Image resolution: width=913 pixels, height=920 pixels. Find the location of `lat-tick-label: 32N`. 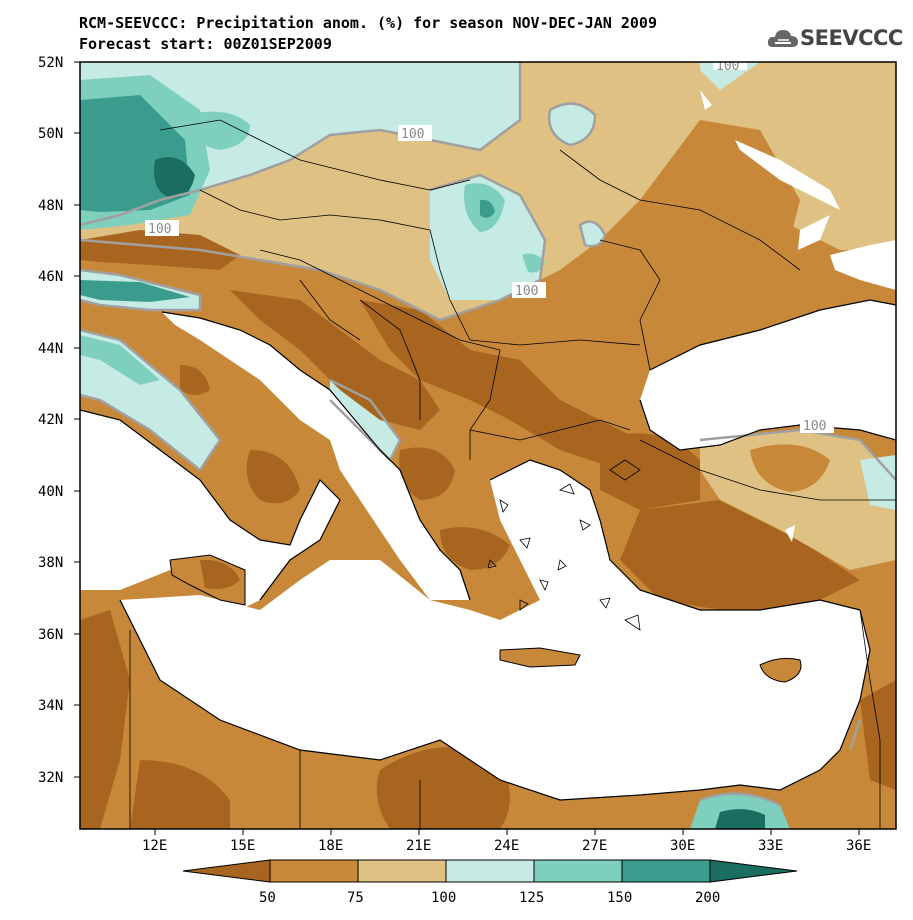

lat-tick-label: 32N is located at coordinates (50, 778).